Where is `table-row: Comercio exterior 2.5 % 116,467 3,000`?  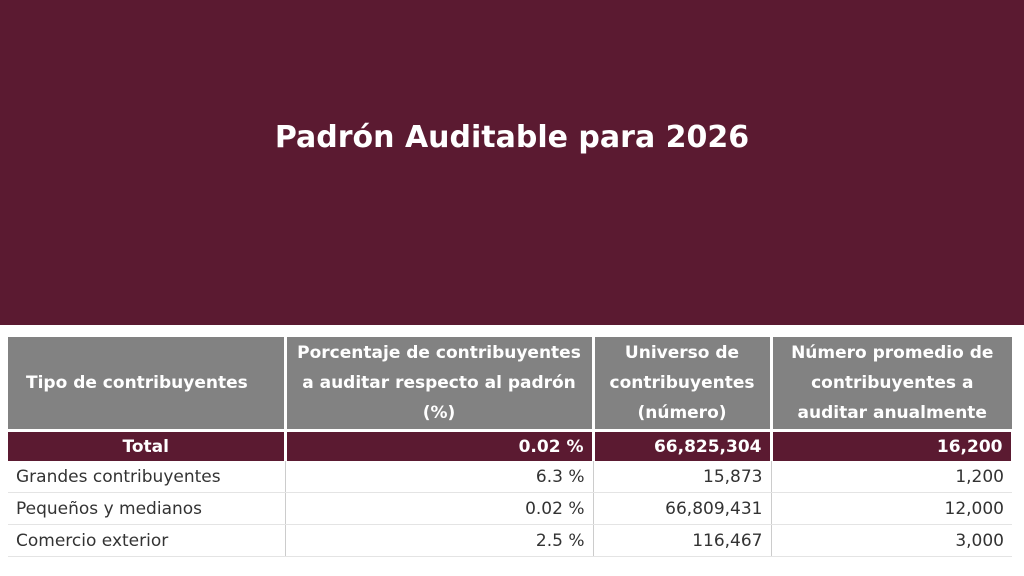 table-row: Comercio exterior 2.5 % 116,467 3,000 is located at coordinates (510, 540).